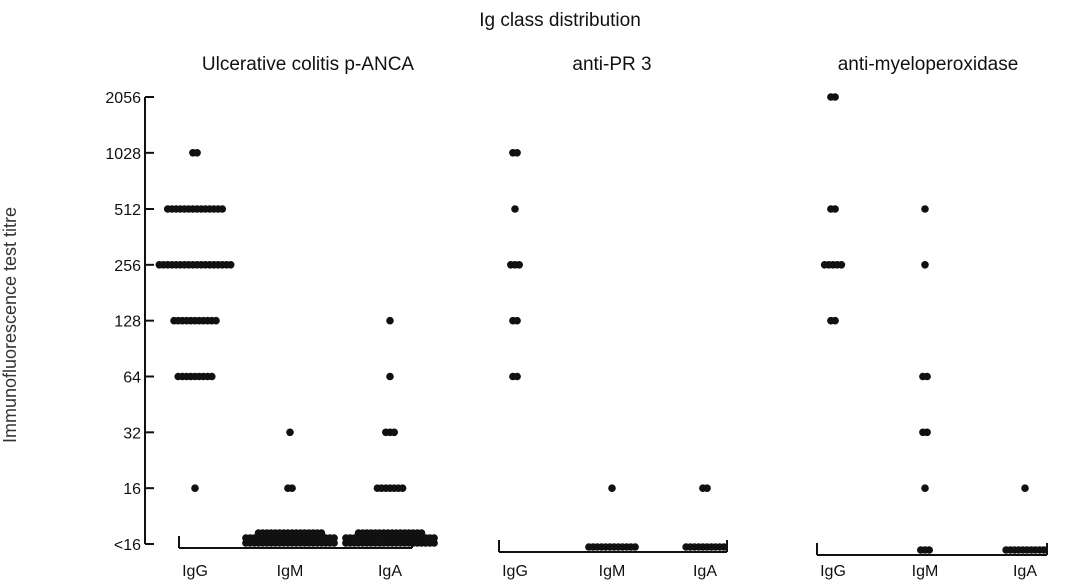 Image resolution: width=1073 pixels, height=582 pixels. Describe the element at coordinates (928, 64) in the screenshot. I see `panel-title: anti-myeloperoxidase` at that location.